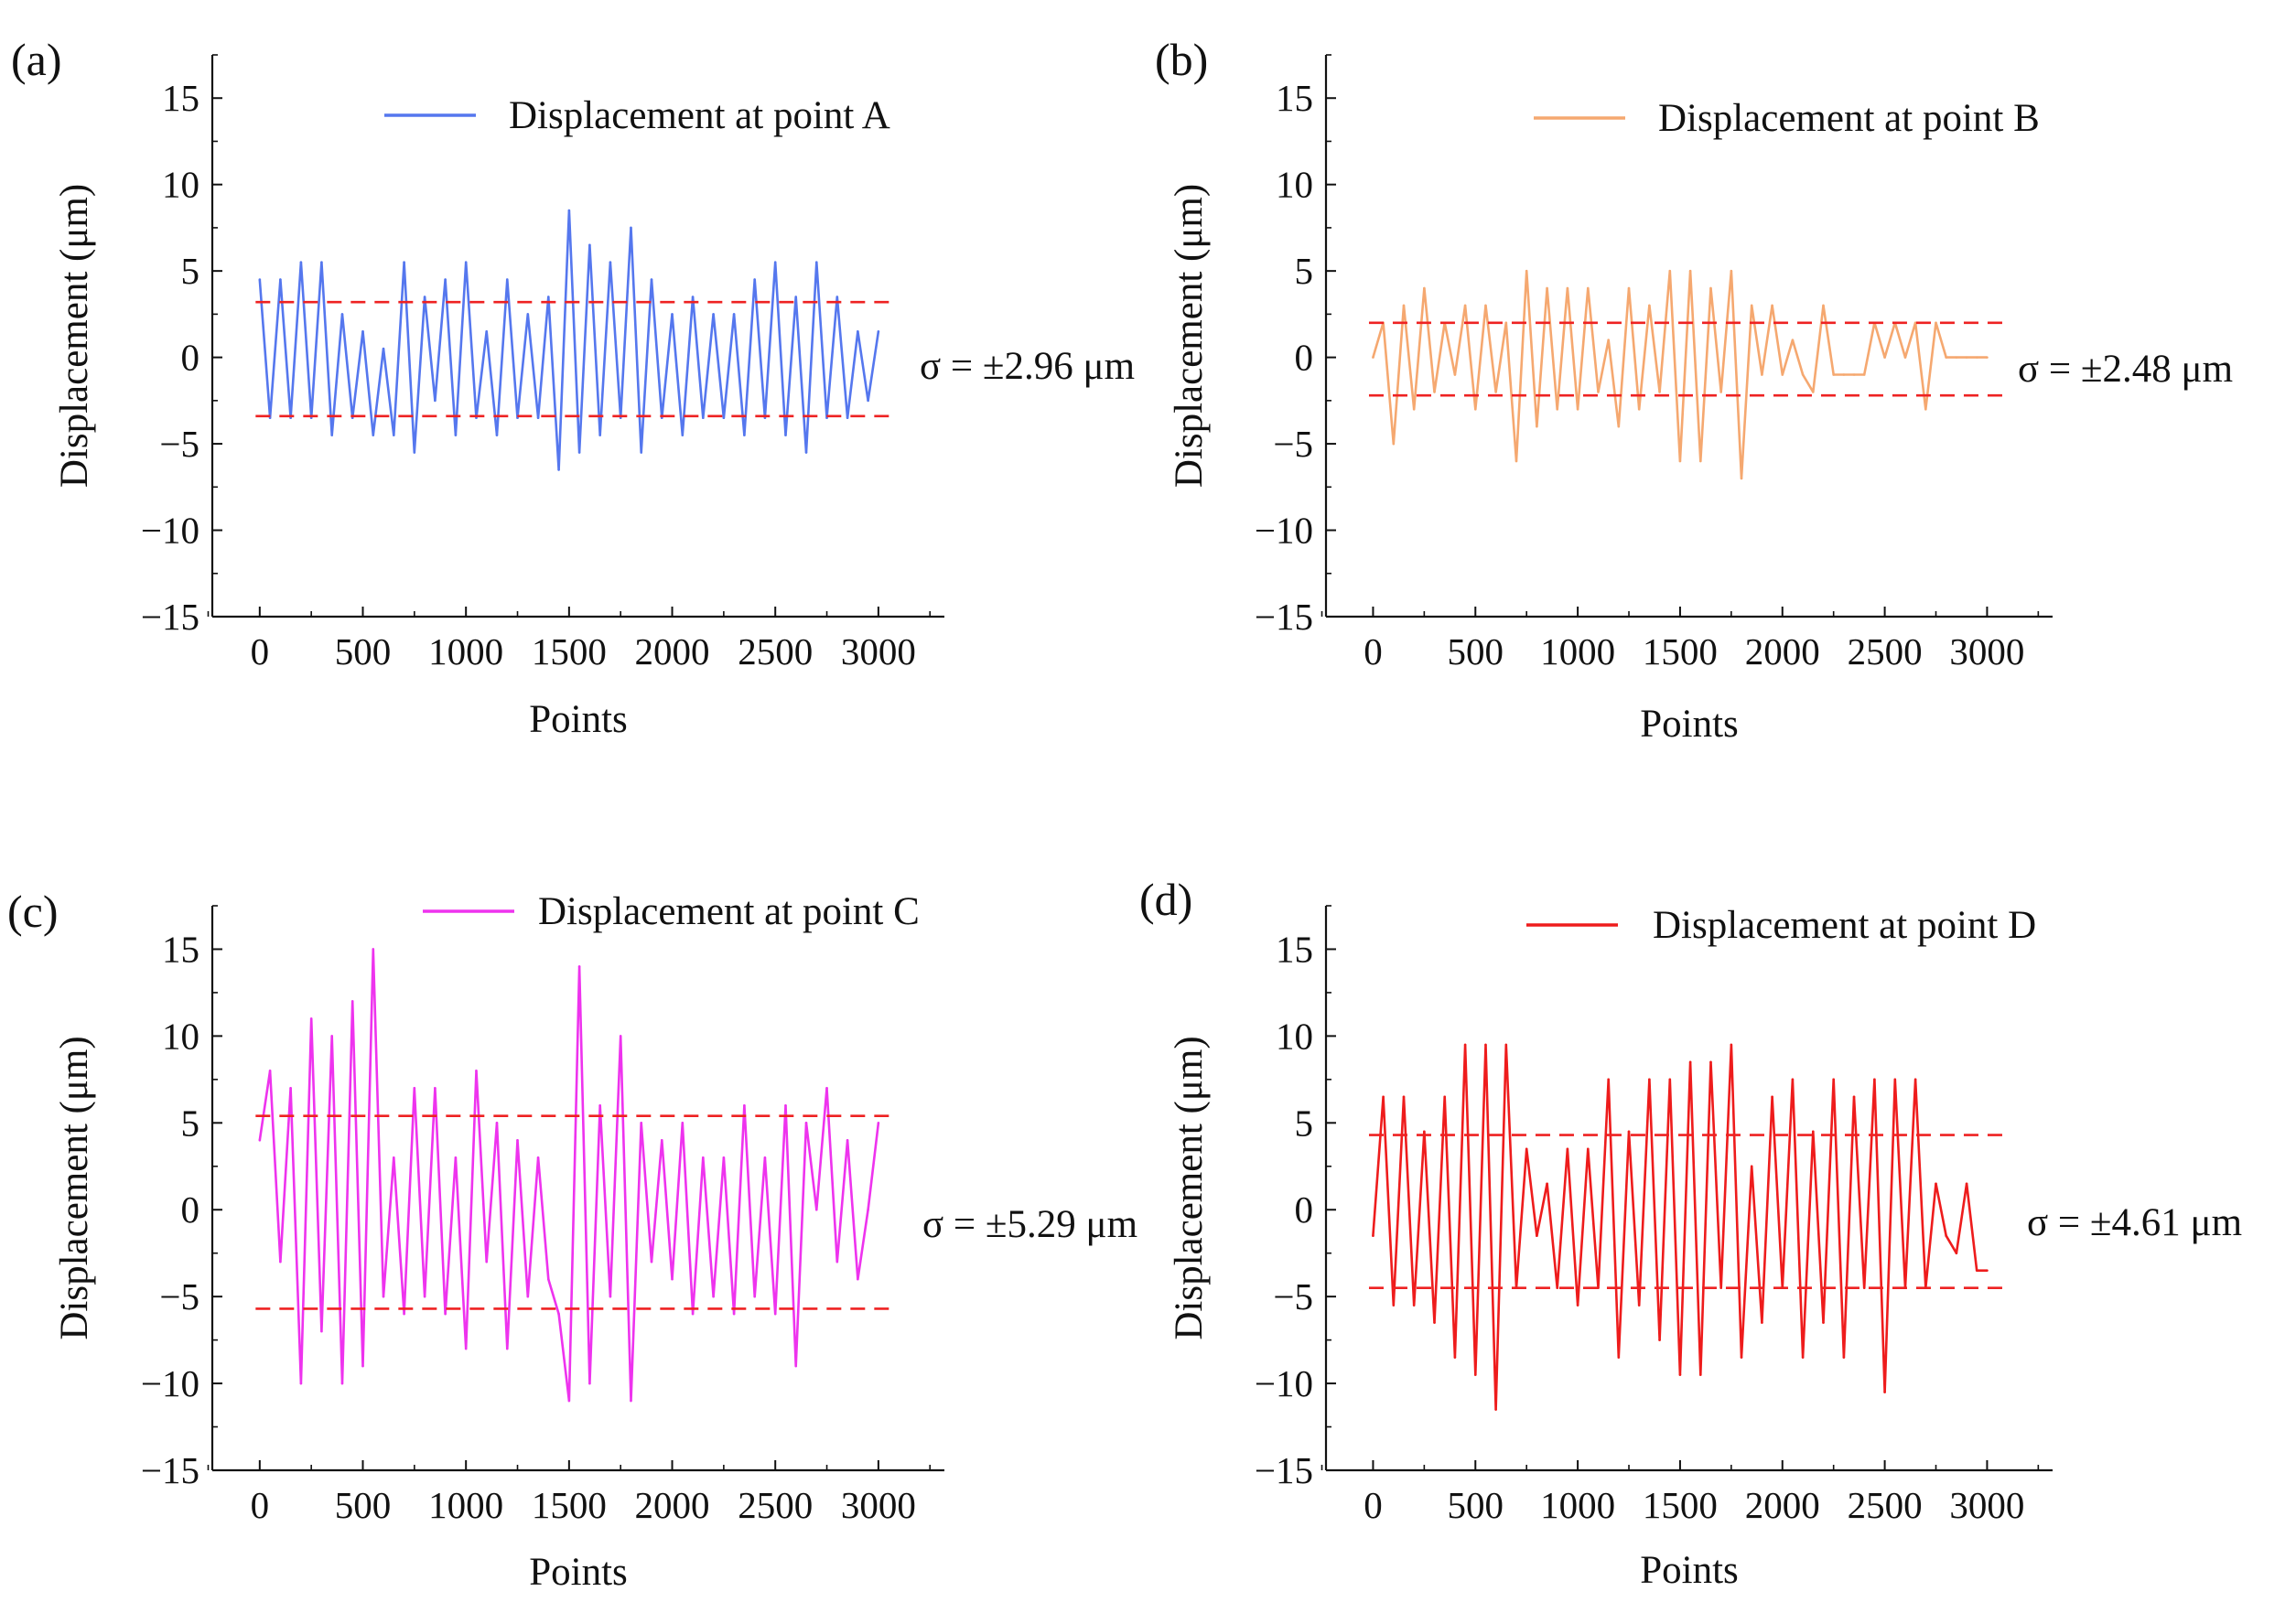 This screenshot has width=2296, height=1613. What do you see at coordinates (1305, 271) in the screenshot?
I see `y-tick-label: 5` at bounding box center [1305, 271].